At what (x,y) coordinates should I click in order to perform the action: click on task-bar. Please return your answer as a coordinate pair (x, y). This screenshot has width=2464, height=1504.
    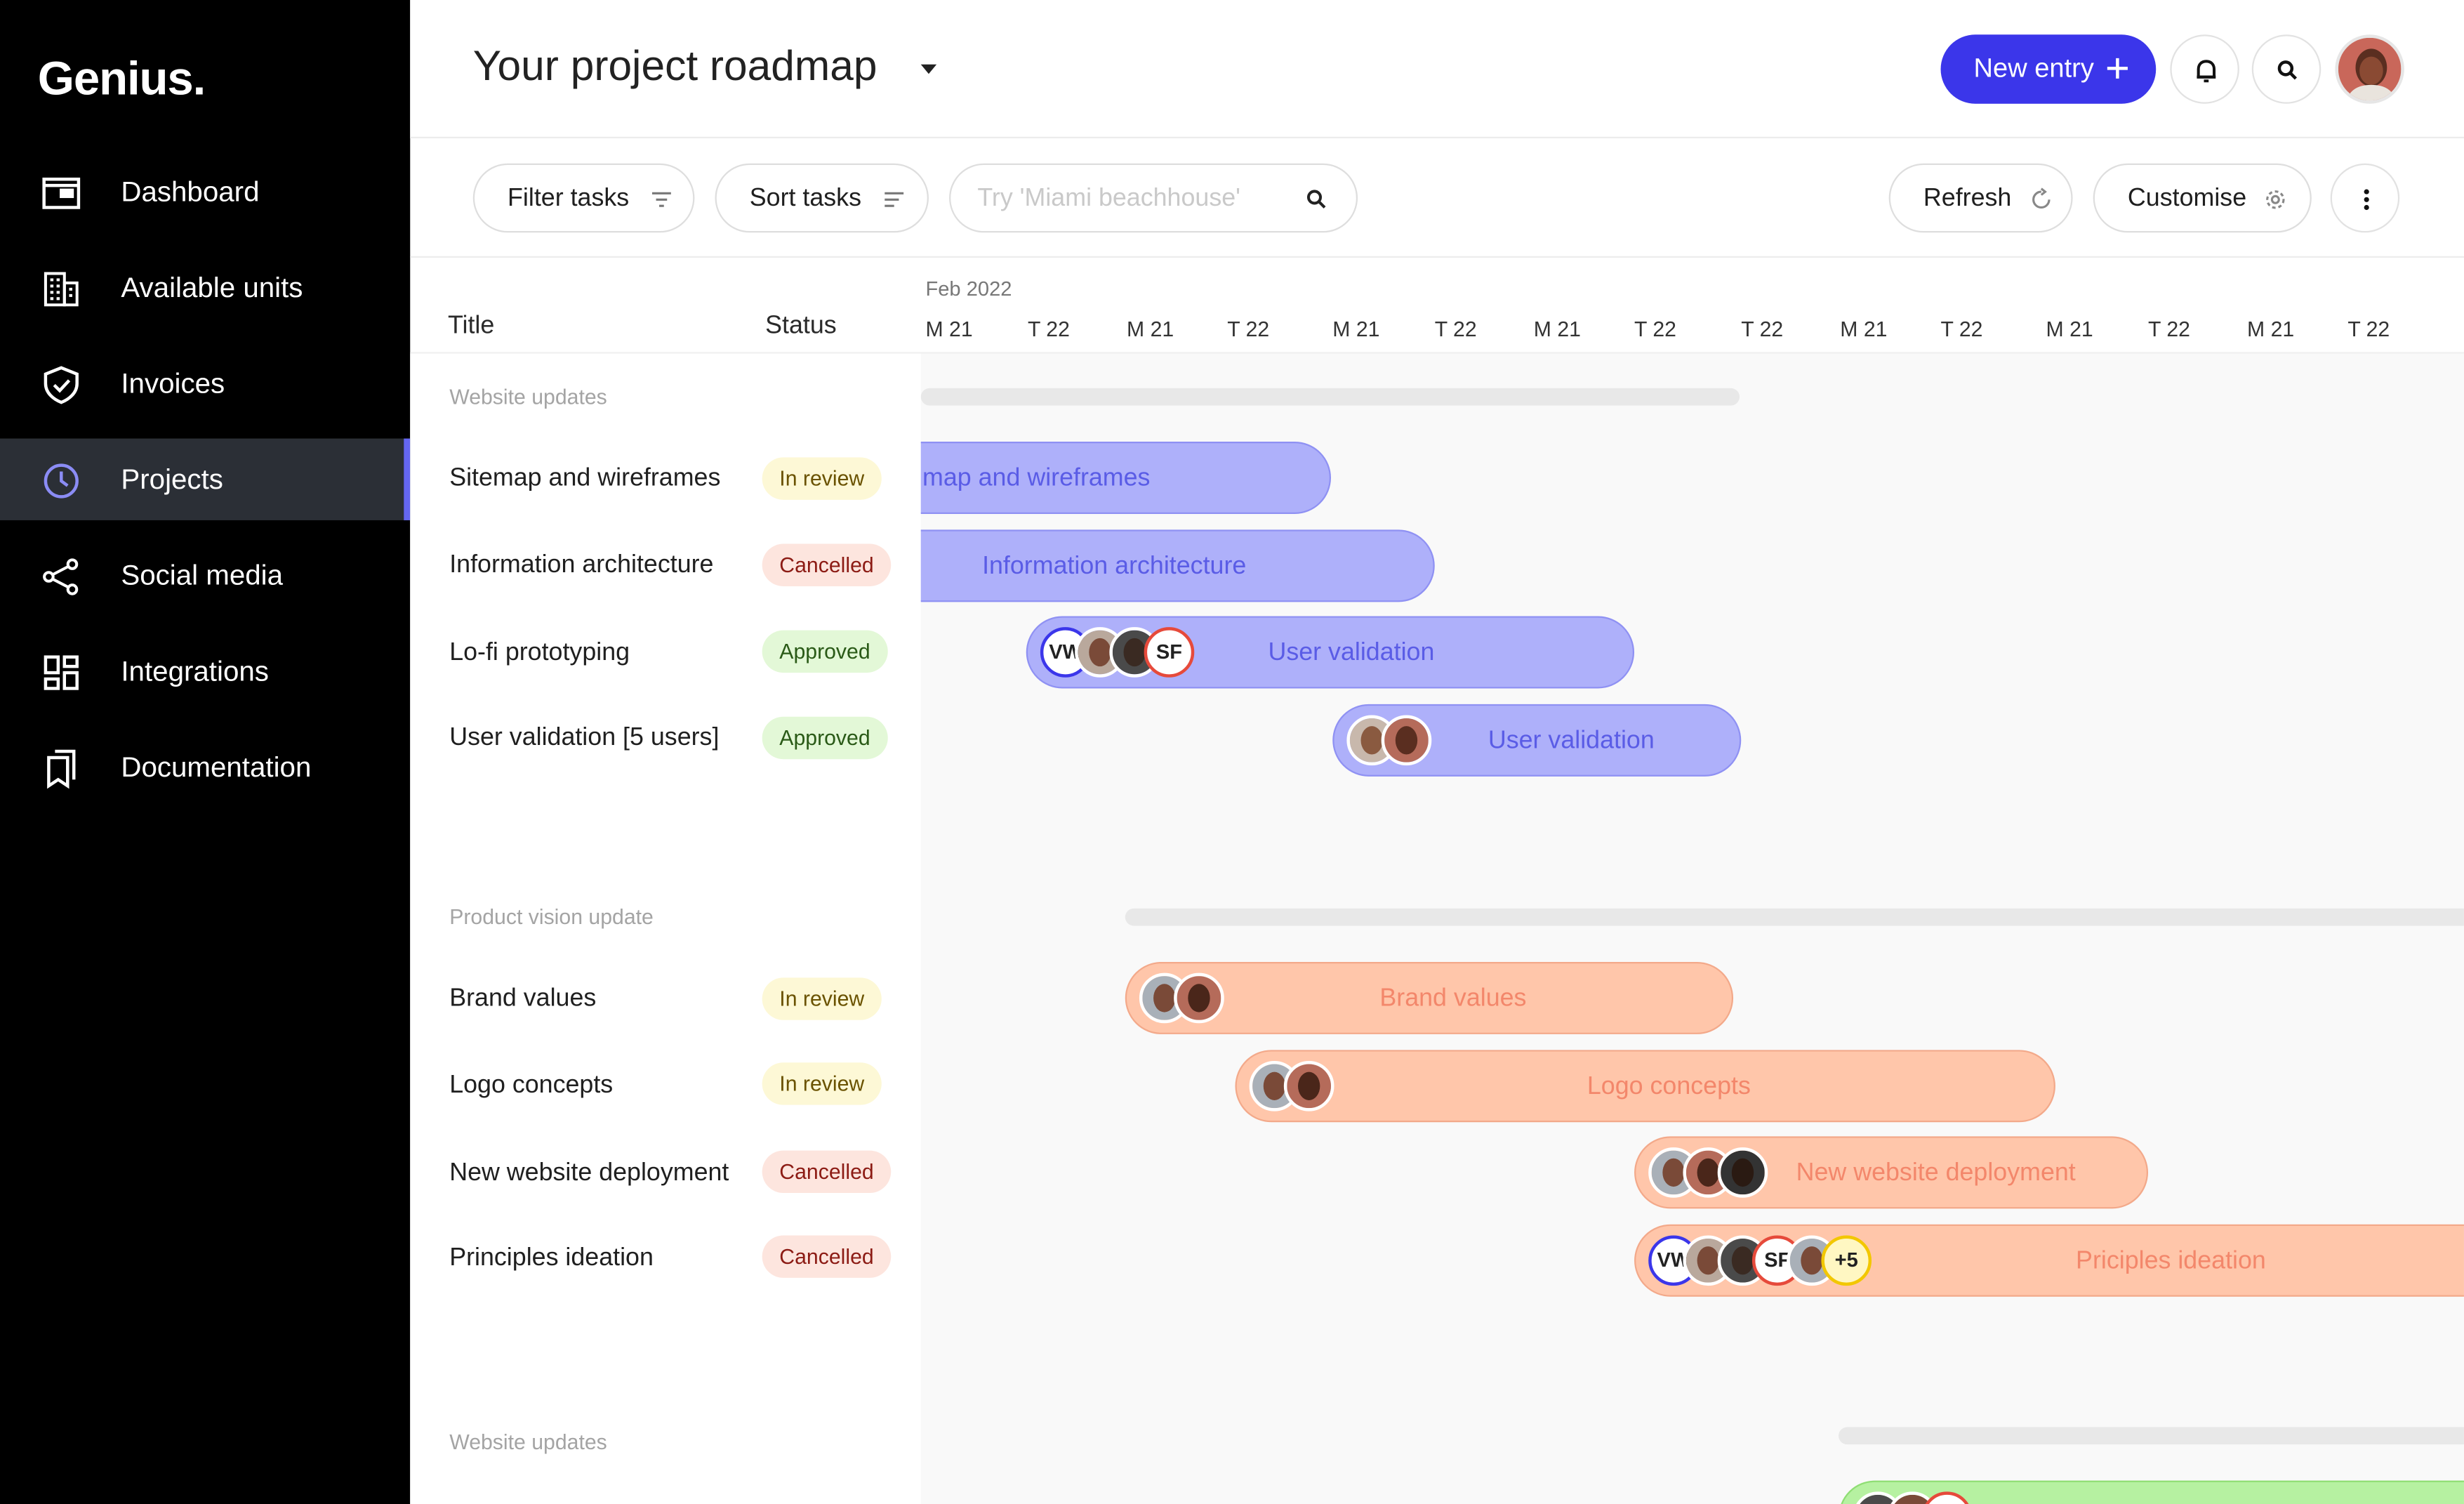
    Looking at the image, I should click on (2151, 1492).